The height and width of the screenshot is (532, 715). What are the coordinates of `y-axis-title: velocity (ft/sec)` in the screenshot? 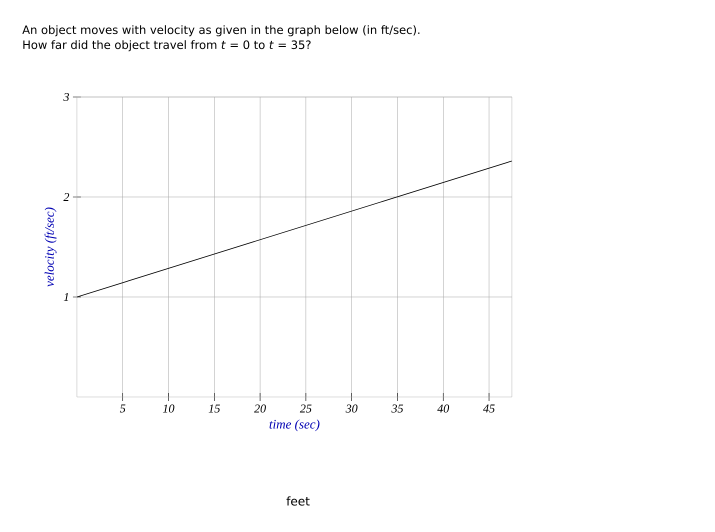 It's located at (50, 247).